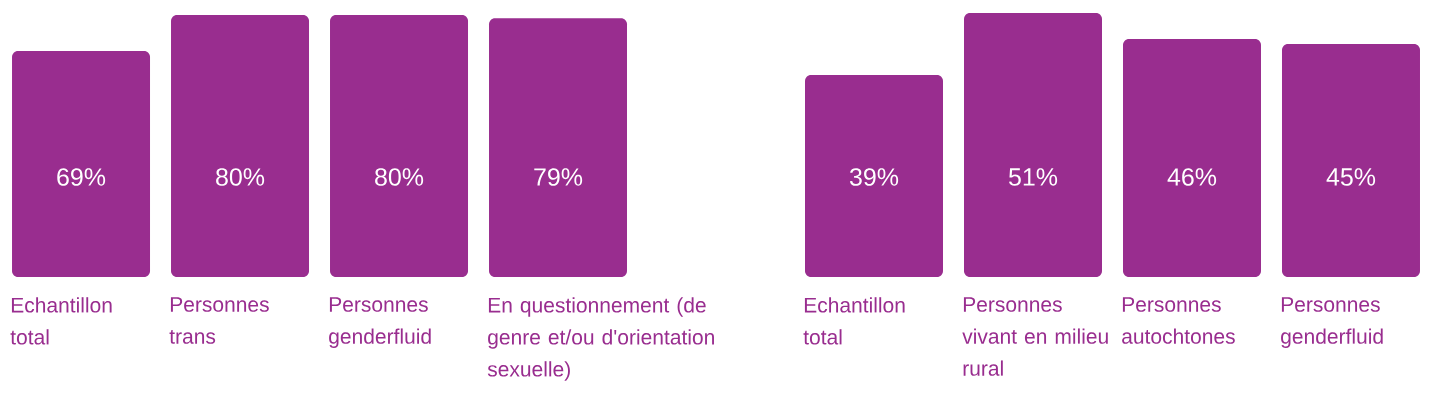 This screenshot has width=1444, height=417. I want to click on x-tick-label: Personnes trans, so click(219, 320).